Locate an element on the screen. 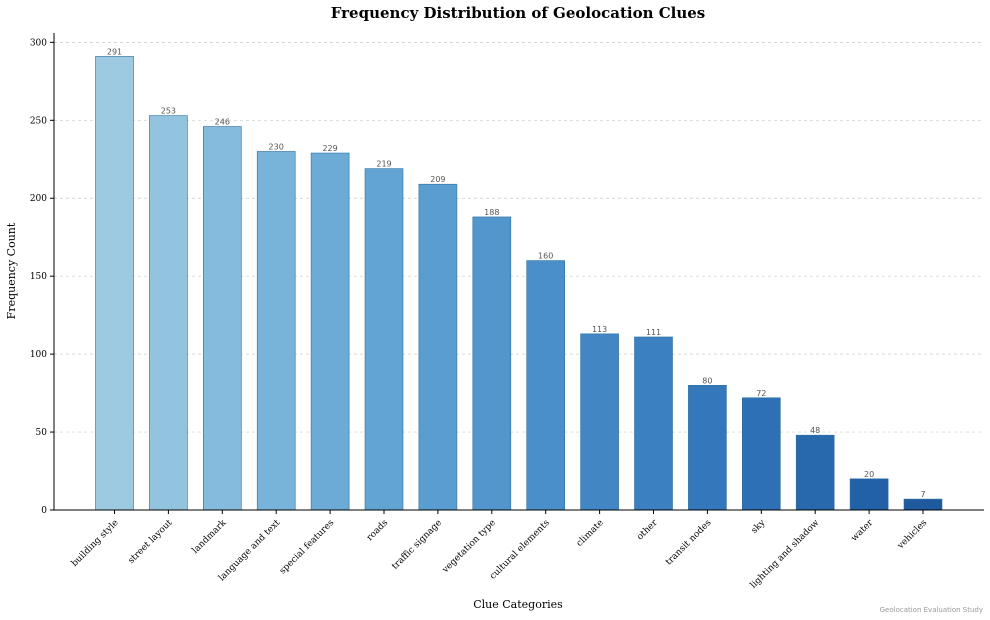 This screenshot has width=990, height=620. x-tick-label-language-and-text: language and text is located at coordinates (250, 551).